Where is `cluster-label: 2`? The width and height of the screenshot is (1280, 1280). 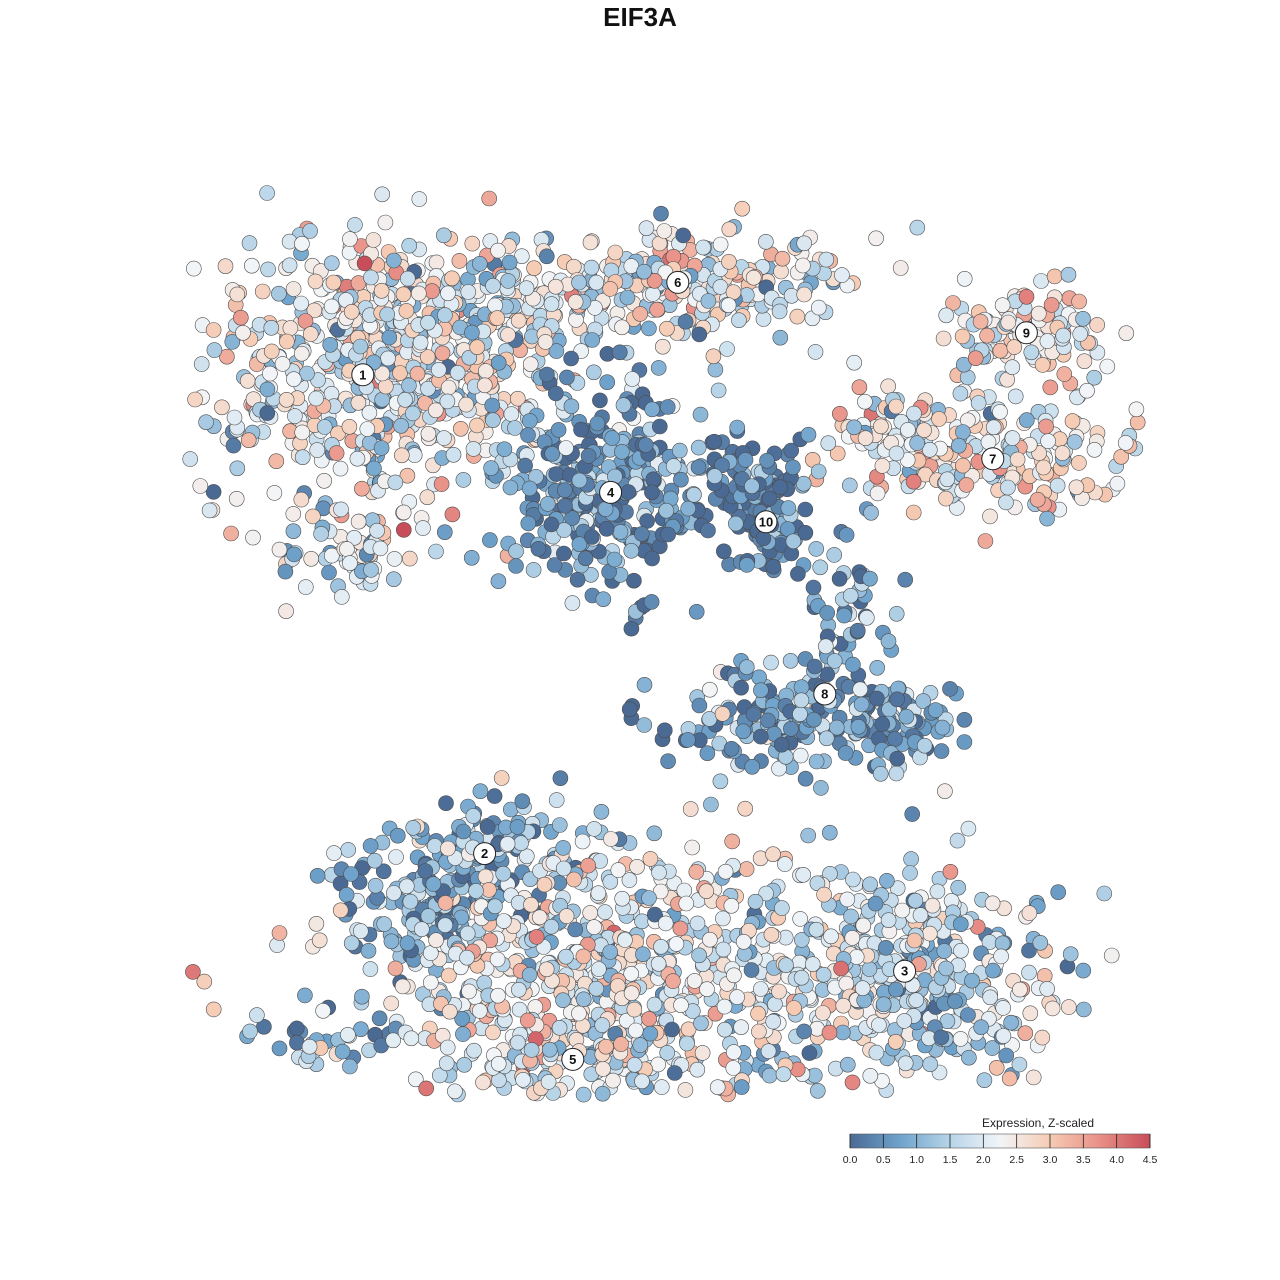 cluster-label: 2 is located at coordinates (484, 853).